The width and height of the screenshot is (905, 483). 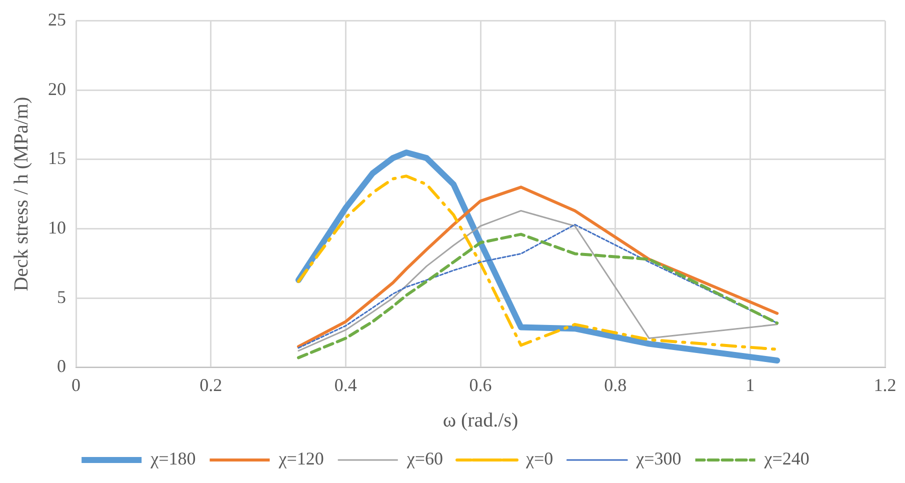 I want to click on y-axis-title: Deck stress / h (MPa/m), so click(x=21, y=194).